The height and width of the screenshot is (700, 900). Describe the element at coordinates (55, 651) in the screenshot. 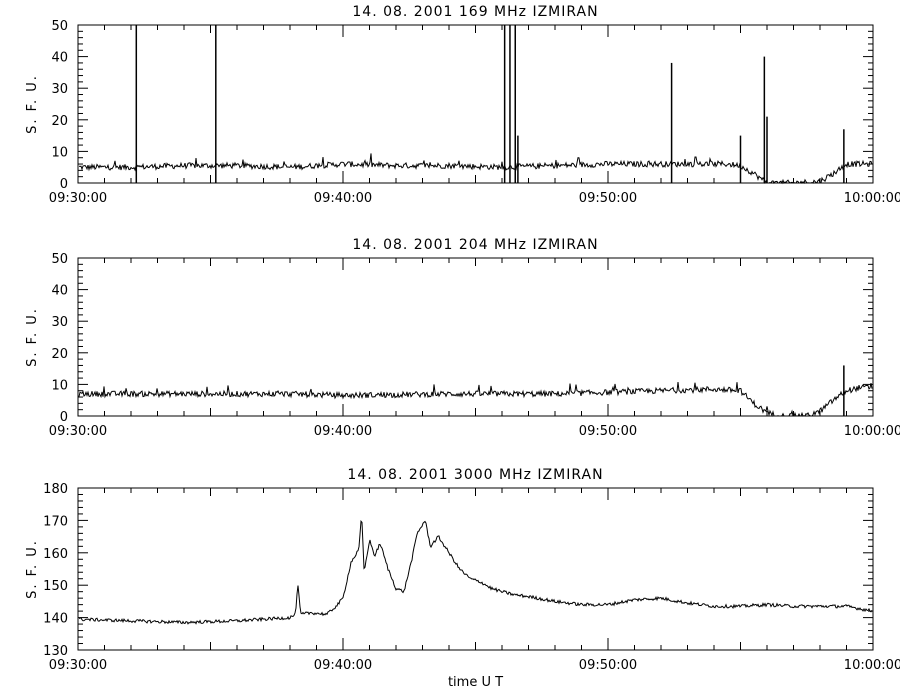

I see `y-tick-label: 130` at that location.